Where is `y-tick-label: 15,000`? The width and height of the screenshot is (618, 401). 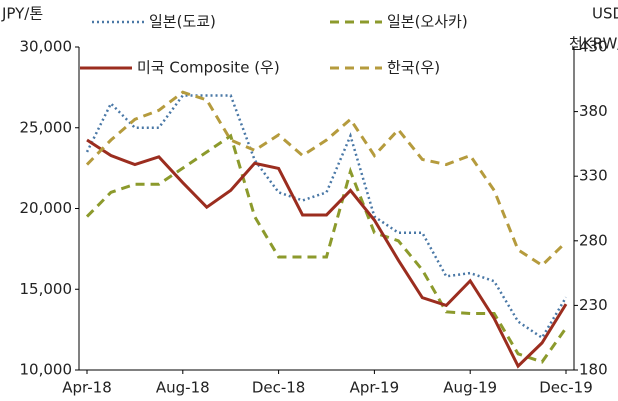 y-tick-label: 15,000 is located at coordinates (46, 289).